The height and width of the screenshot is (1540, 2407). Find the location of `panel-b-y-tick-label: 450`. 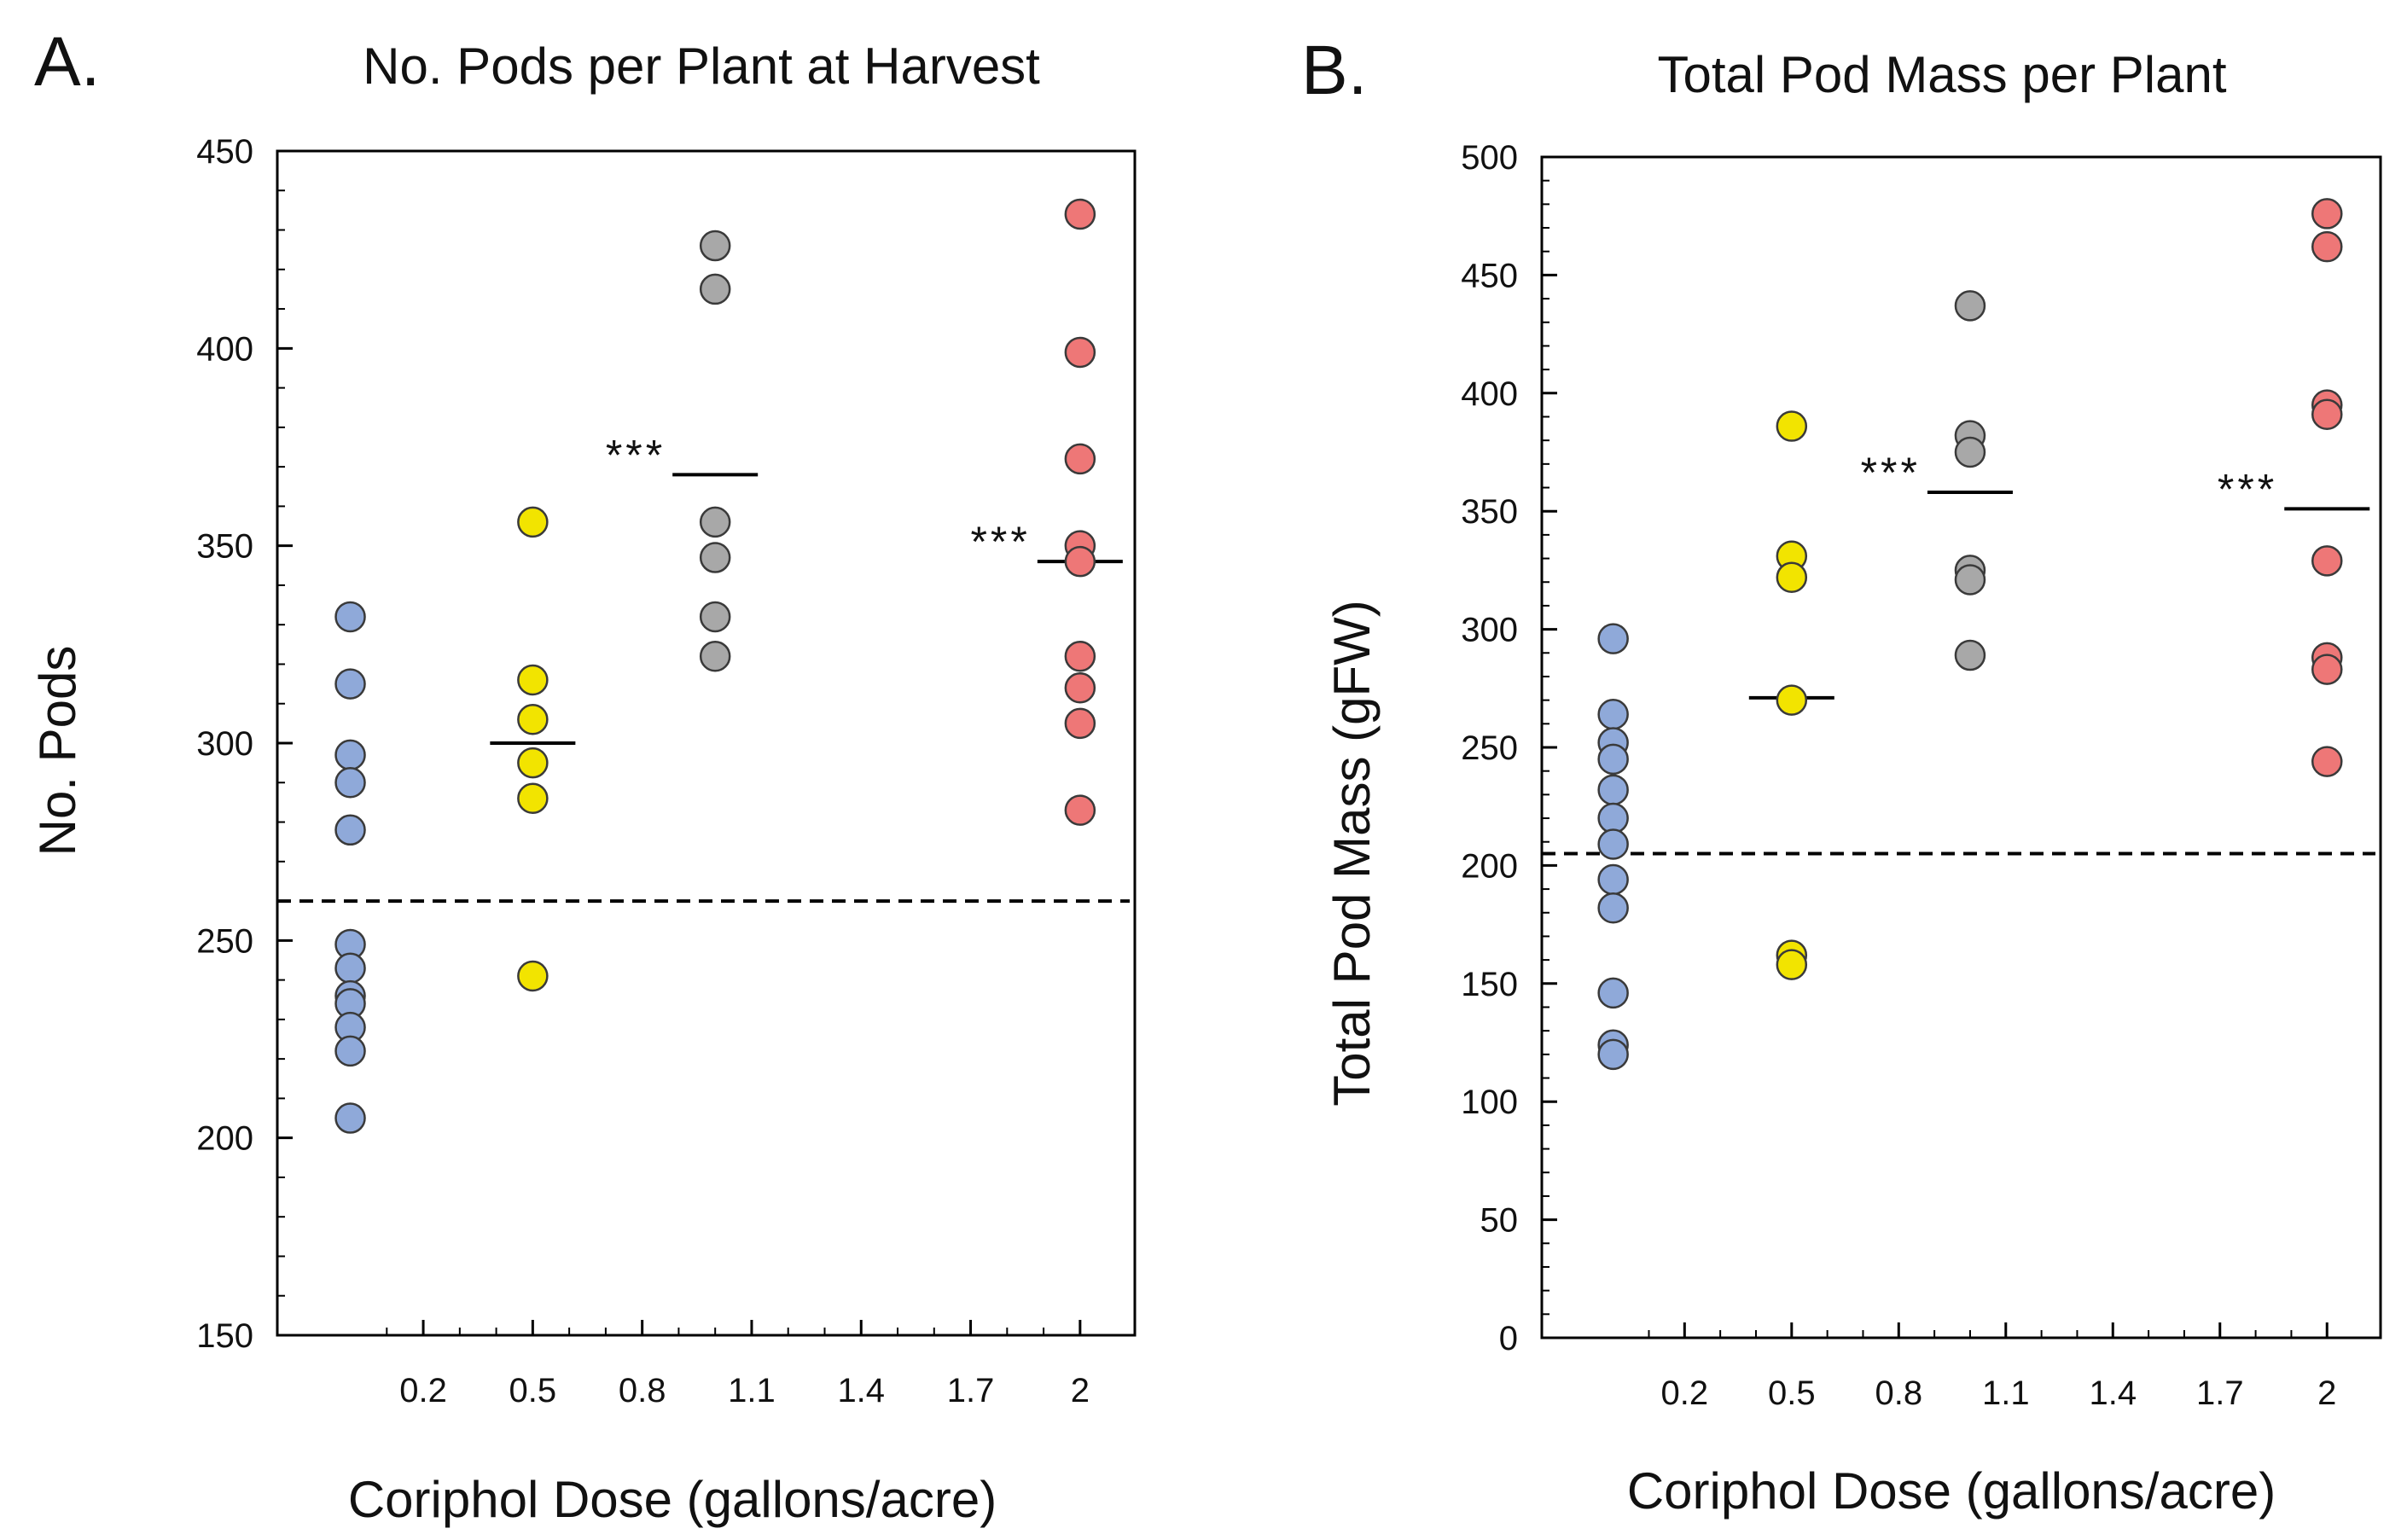

panel-b-y-tick-label: 450 is located at coordinates (1489, 275).